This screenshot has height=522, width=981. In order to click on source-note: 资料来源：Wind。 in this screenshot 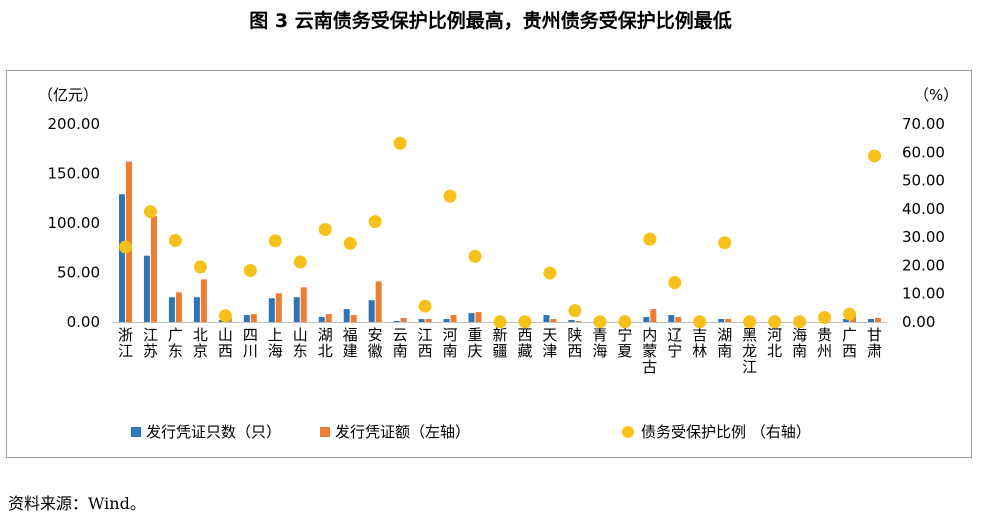, I will do `click(77, 503)`.